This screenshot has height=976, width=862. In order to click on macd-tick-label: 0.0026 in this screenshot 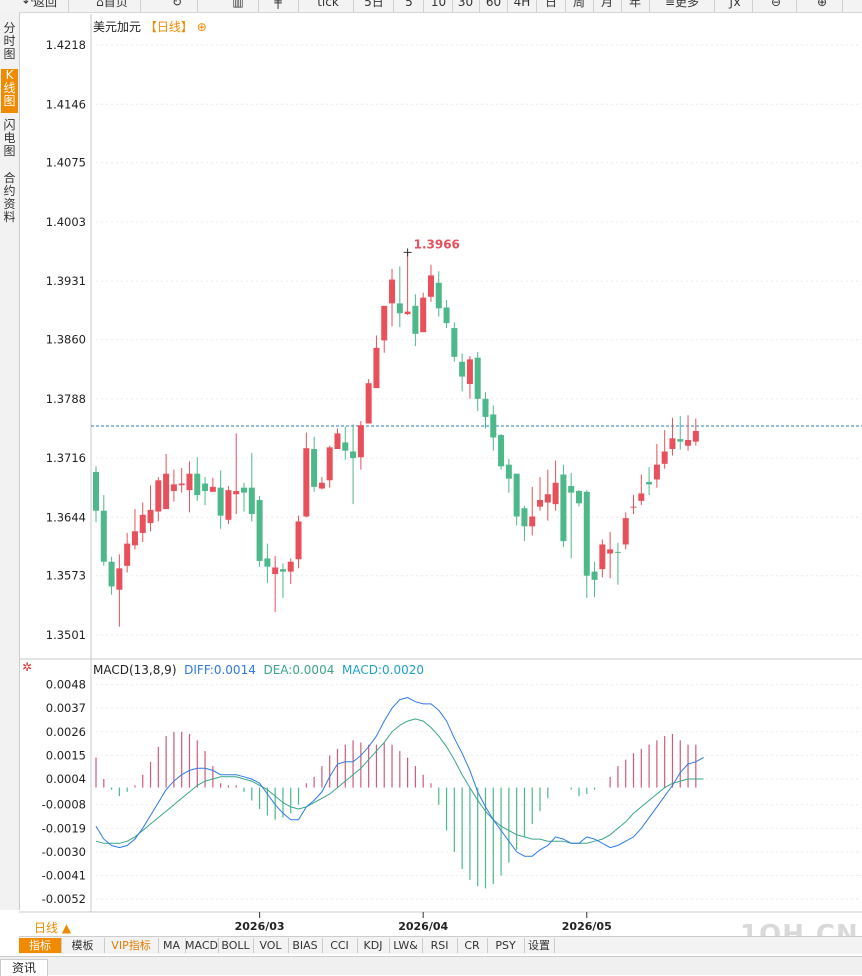, I will do `click(66, 732)`.